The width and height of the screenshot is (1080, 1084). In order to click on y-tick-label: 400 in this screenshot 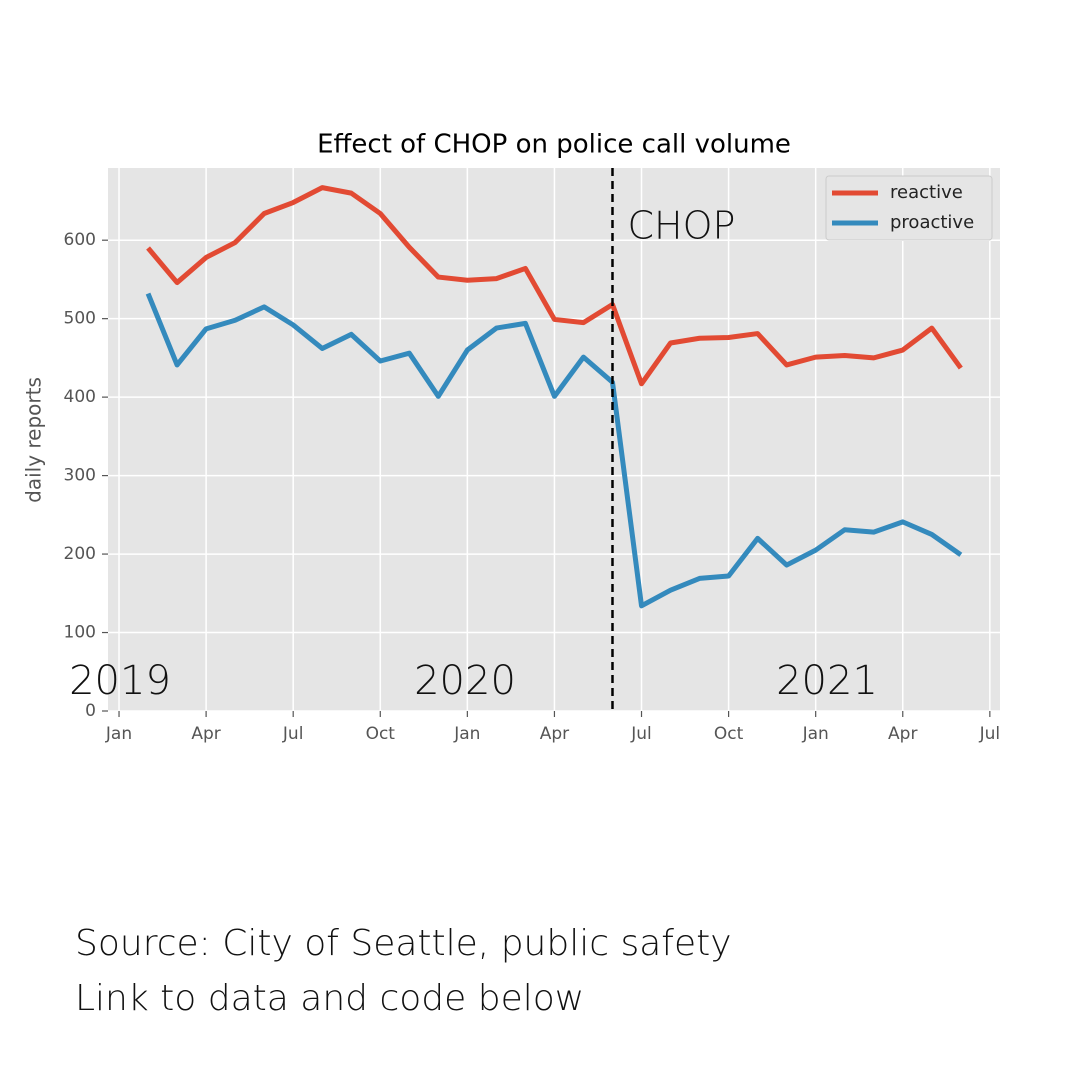, I will do `click(80, 397)`.